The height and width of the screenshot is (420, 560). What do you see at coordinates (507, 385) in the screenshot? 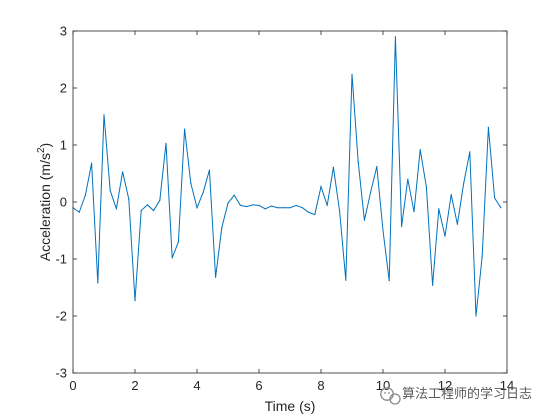
I see `x-tick-label: 14` at bounding box center [507, 385].